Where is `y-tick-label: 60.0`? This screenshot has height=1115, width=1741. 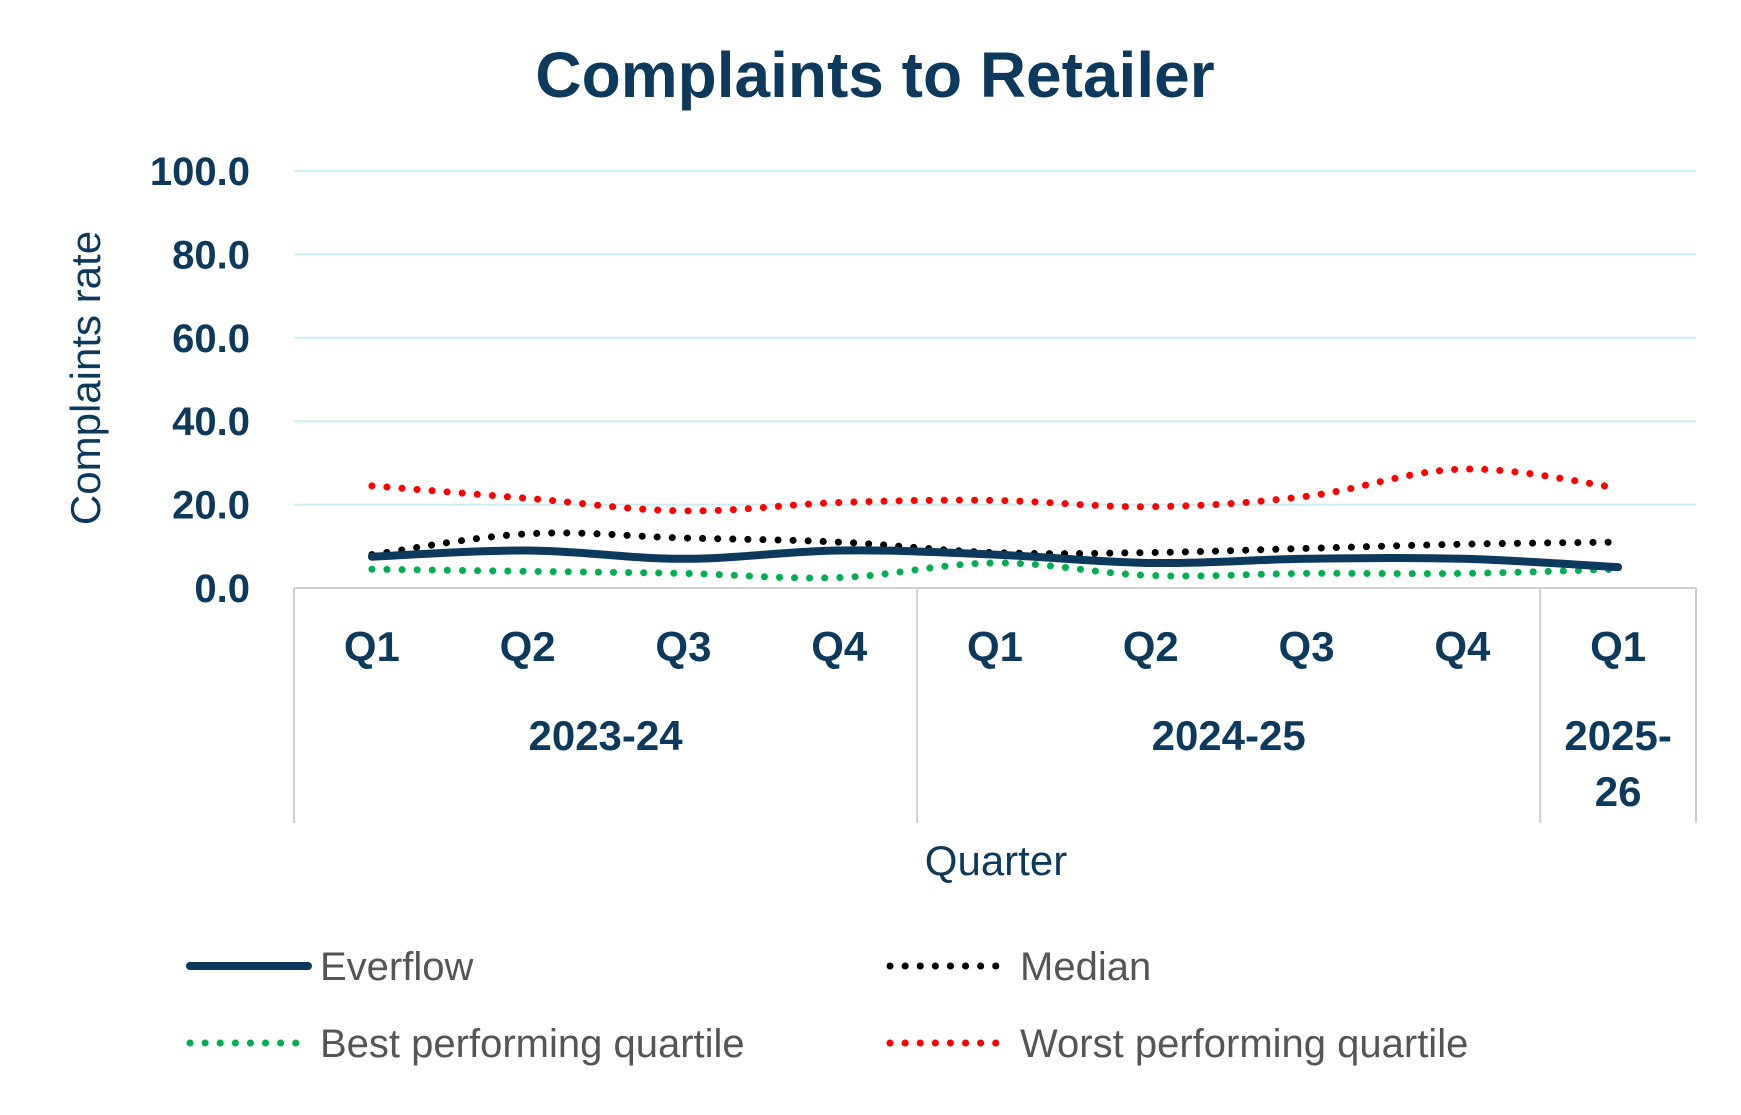
y-tick-label: 60.0 is located at coordinates (211, 339).